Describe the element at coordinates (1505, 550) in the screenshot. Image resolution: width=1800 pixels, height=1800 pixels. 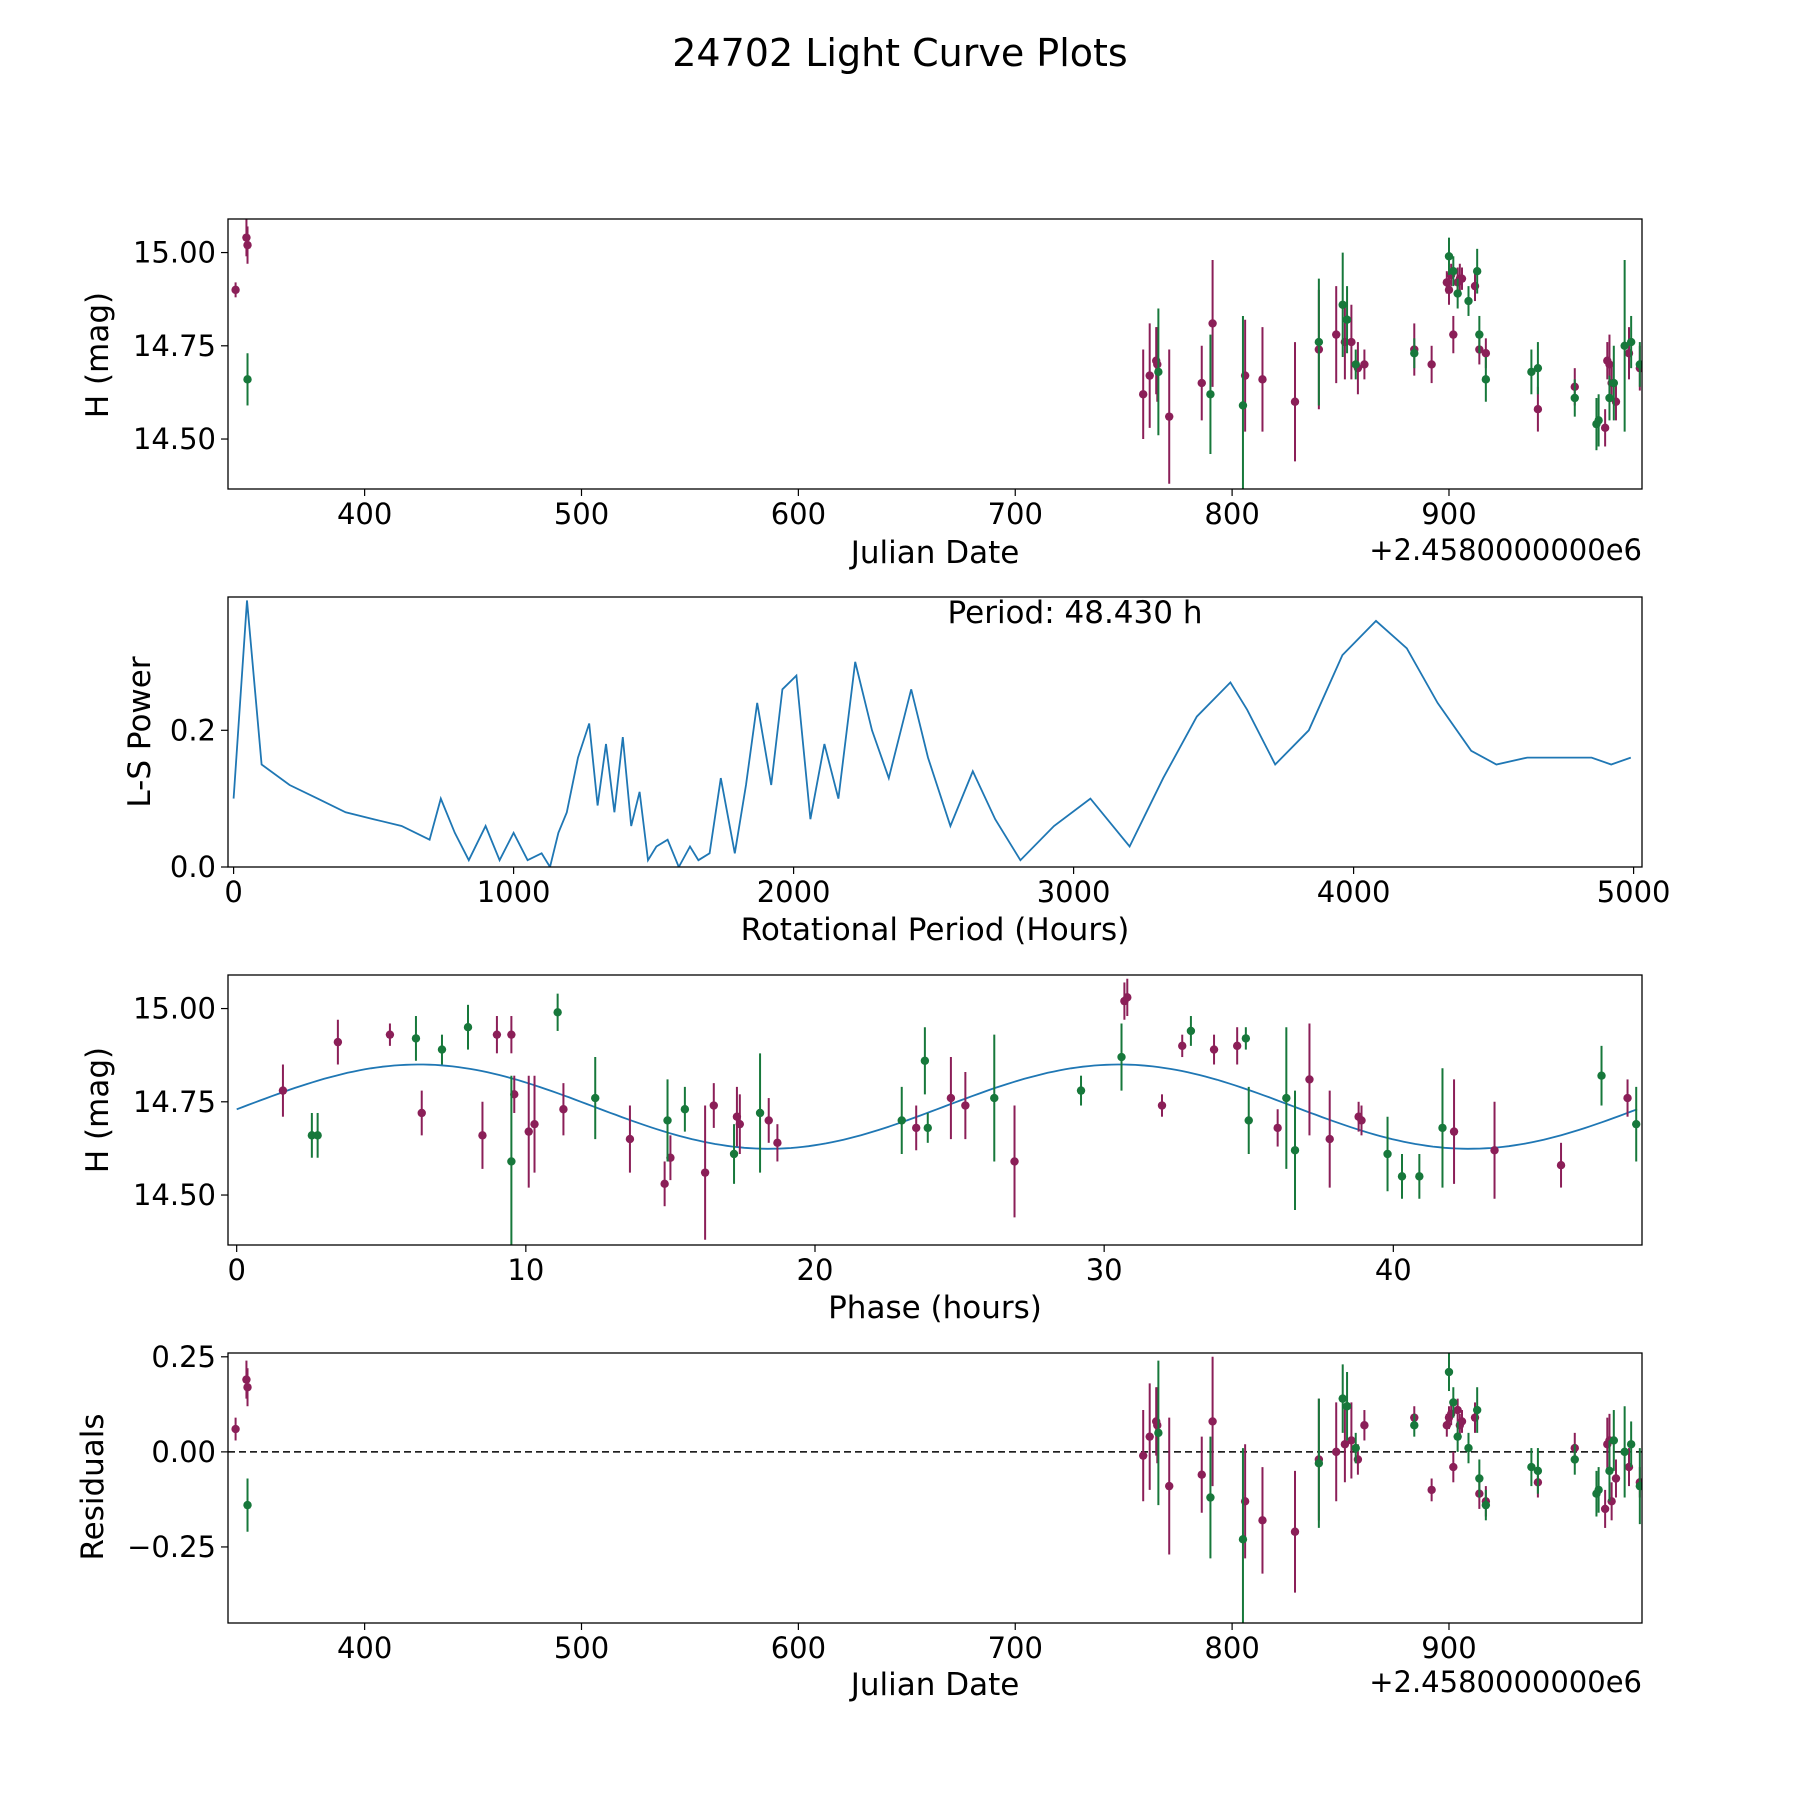
I see `lightcurve-x-offset: +2.4580000000e6` at that location.